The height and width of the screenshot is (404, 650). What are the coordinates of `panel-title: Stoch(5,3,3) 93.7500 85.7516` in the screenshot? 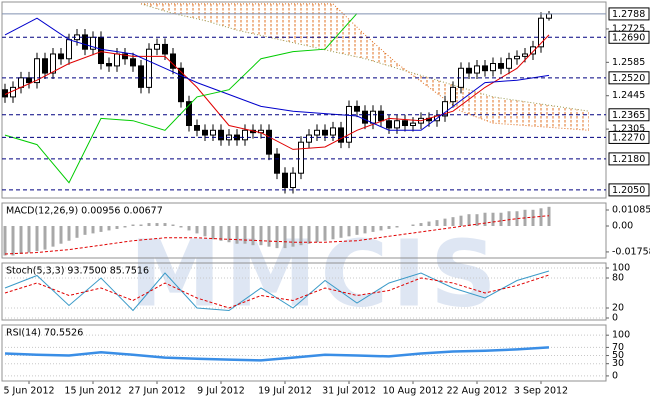 It's located at (77, 271).